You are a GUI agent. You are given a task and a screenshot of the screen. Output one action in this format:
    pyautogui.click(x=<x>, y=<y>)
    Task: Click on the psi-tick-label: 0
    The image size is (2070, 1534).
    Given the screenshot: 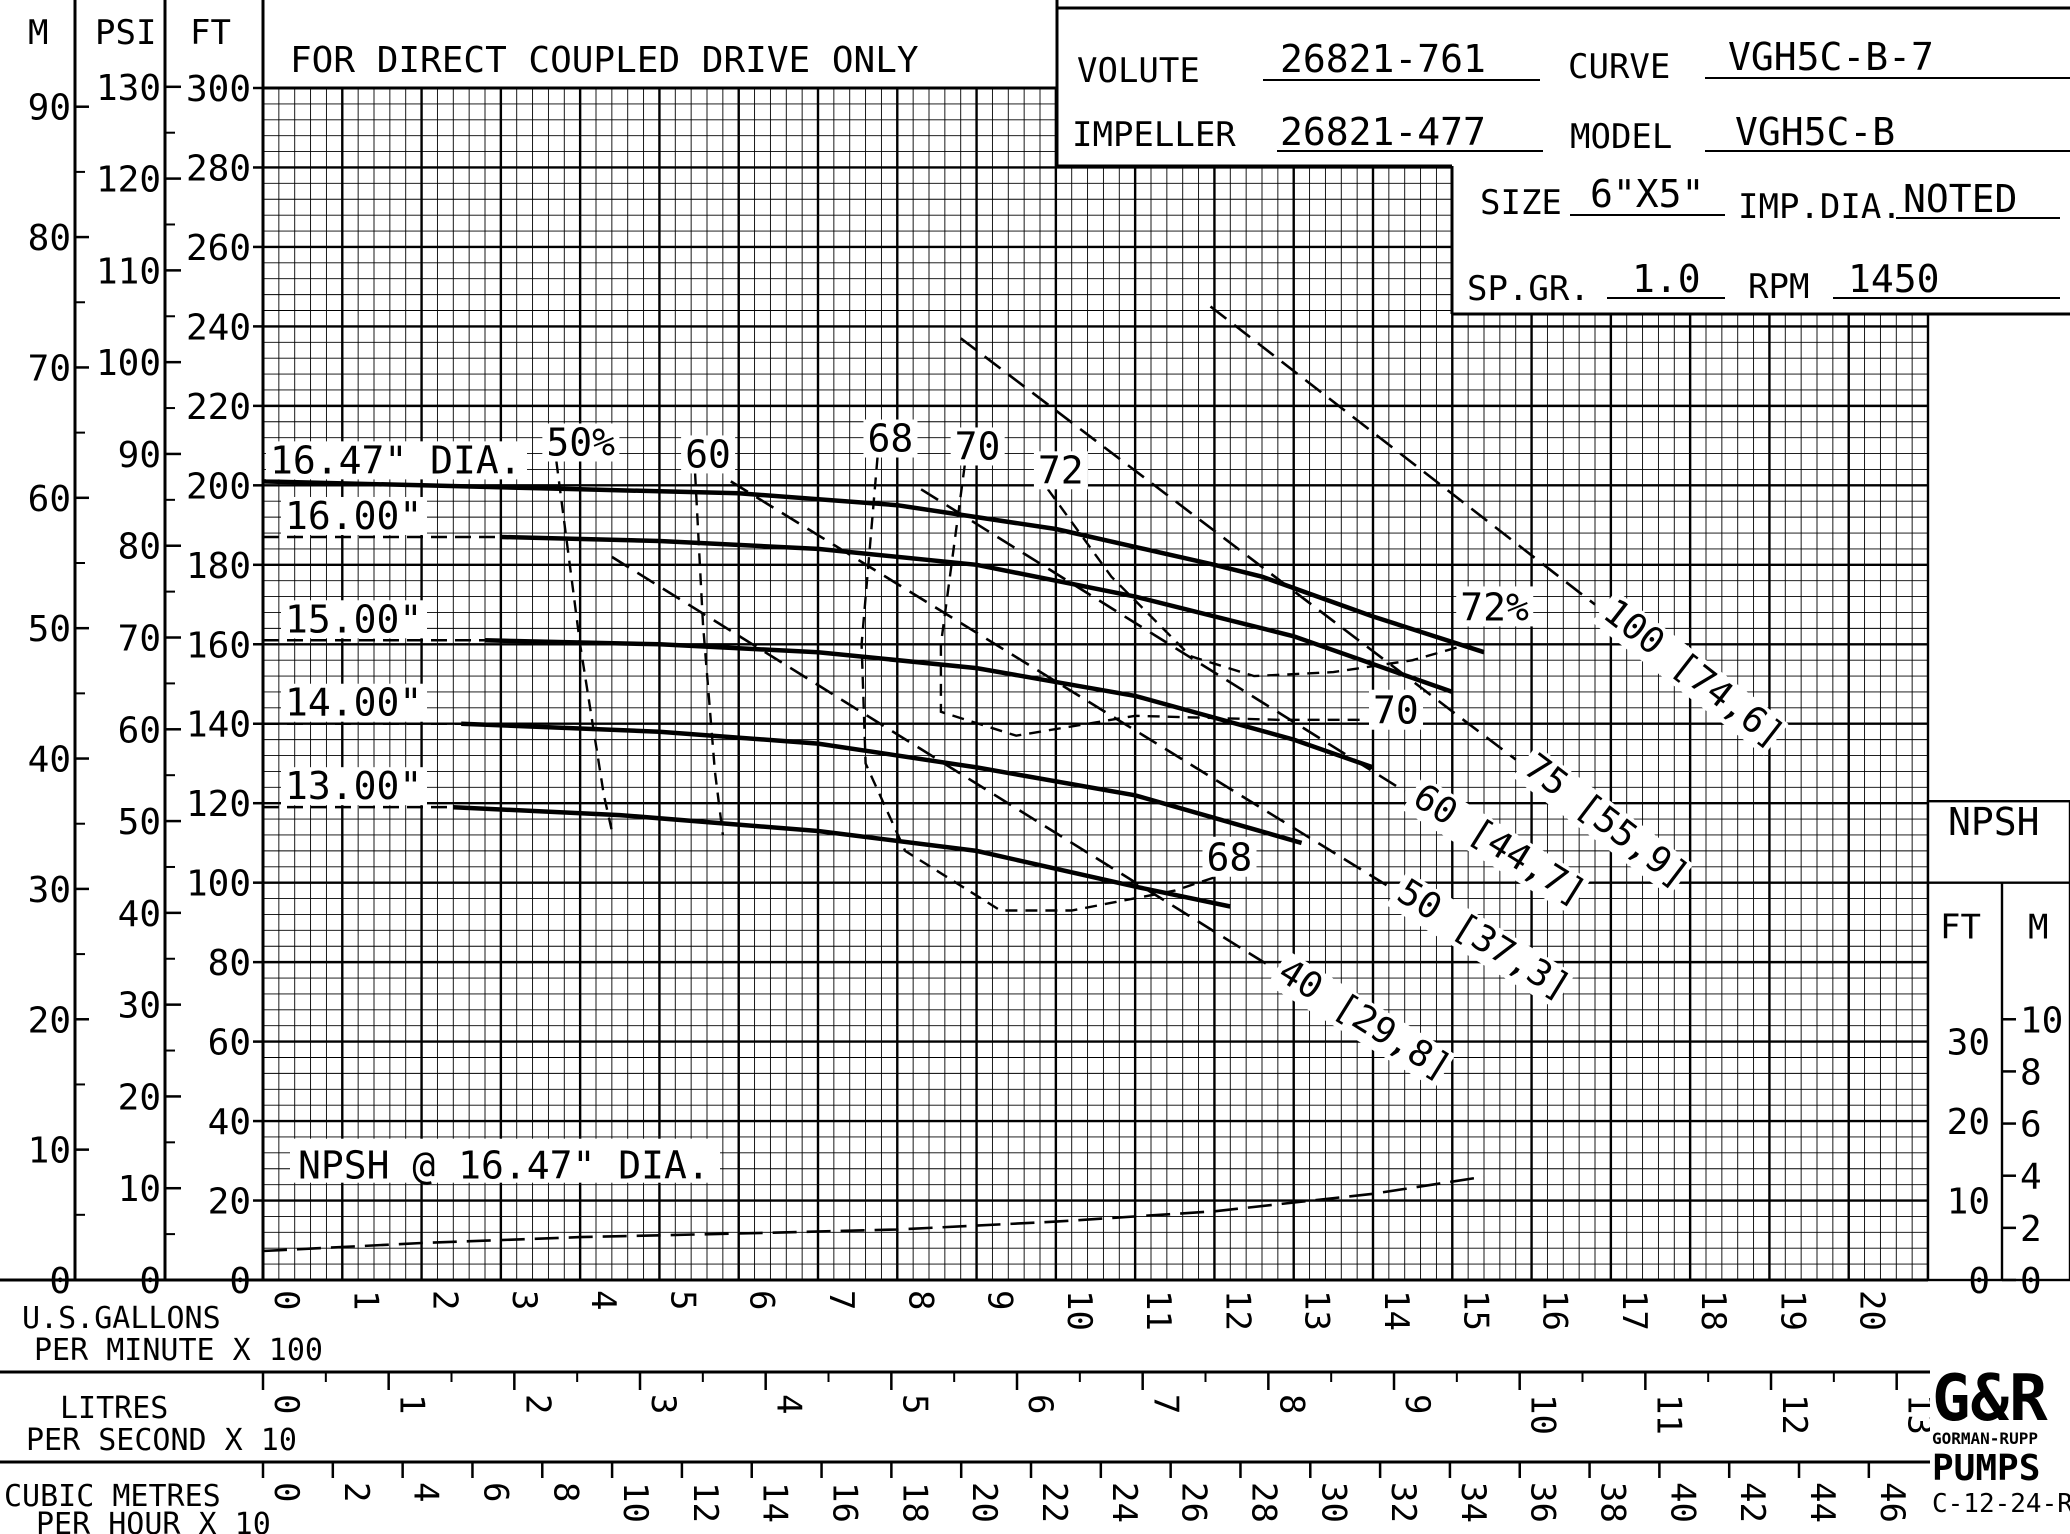 What is the action you would take?
    pyautogui.click(x=150, y=1281)
    